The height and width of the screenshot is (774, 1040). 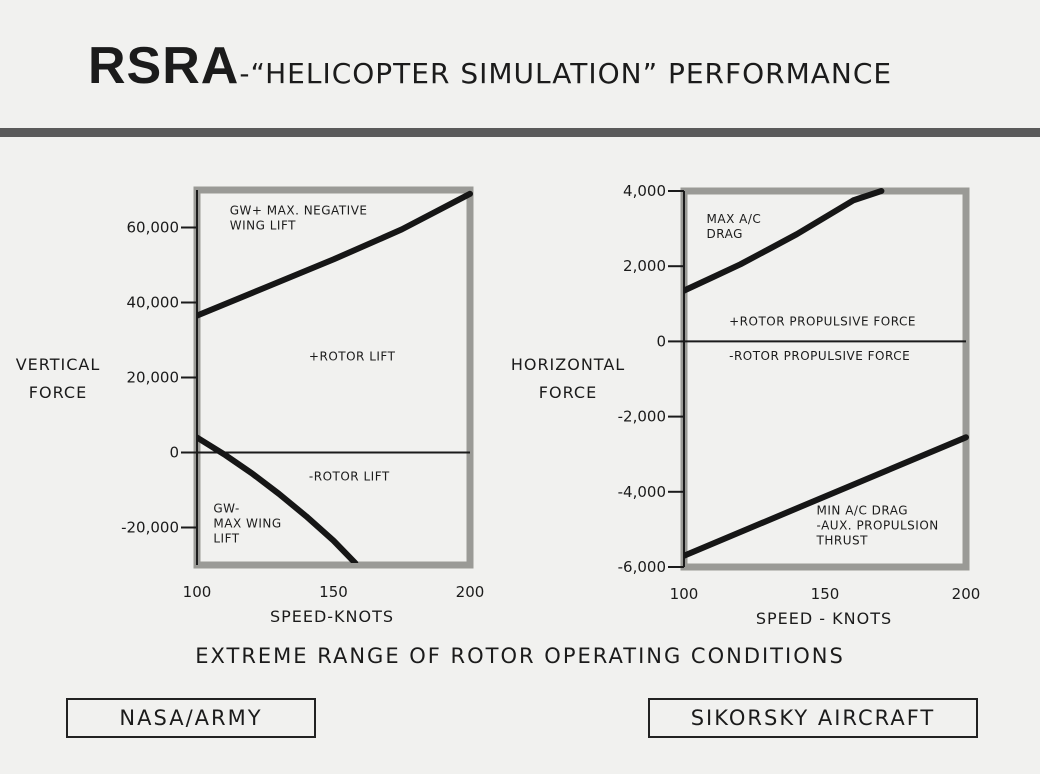 I want to click on annotation-text: +ROTOR LIFT, so click(x=352, y=357).